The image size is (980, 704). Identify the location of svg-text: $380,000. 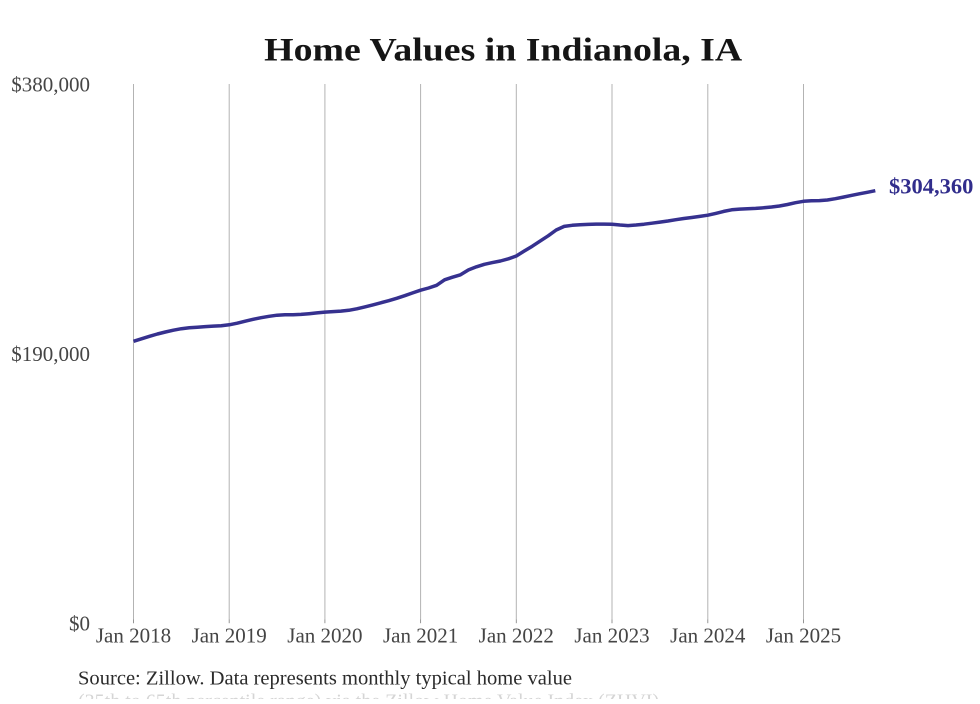
(50, 84).